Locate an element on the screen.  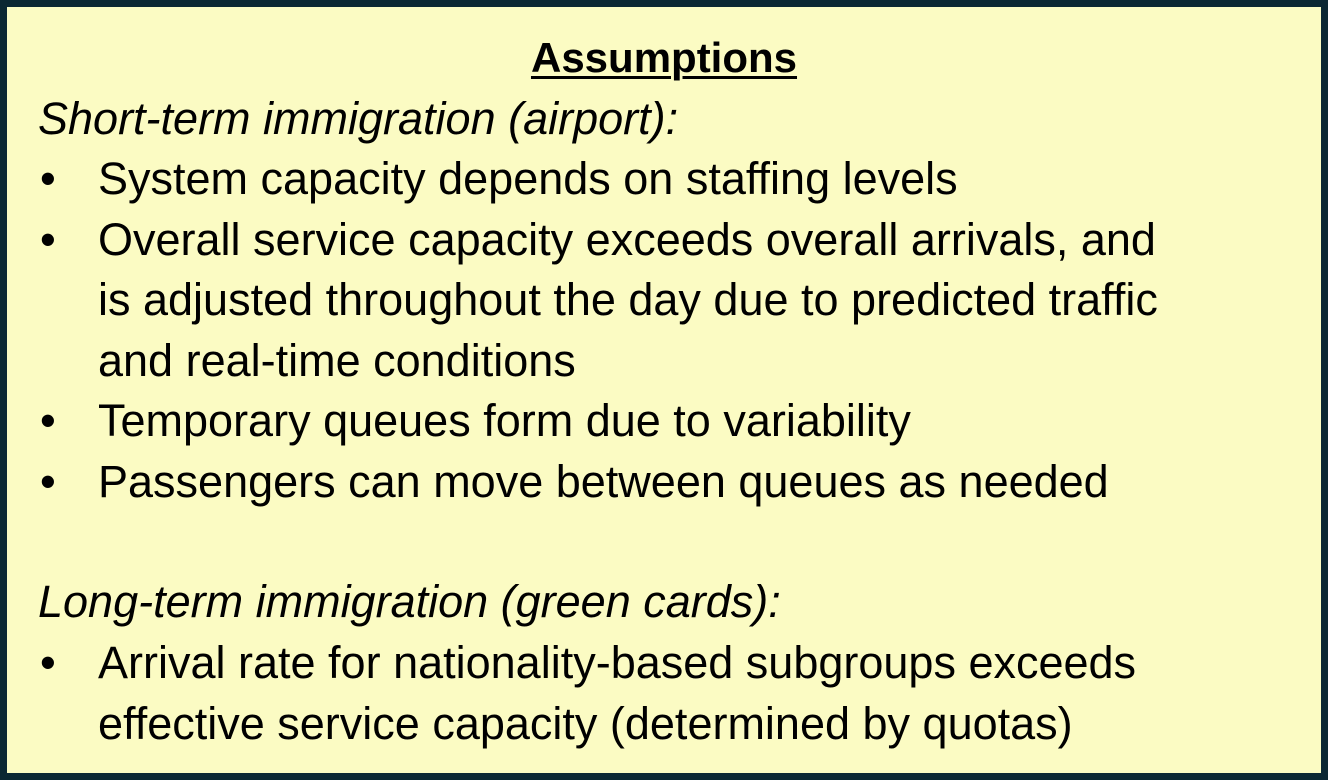
section-heading-long-term: Long-term immigration (green cards): is located at coordinates (409, 601).